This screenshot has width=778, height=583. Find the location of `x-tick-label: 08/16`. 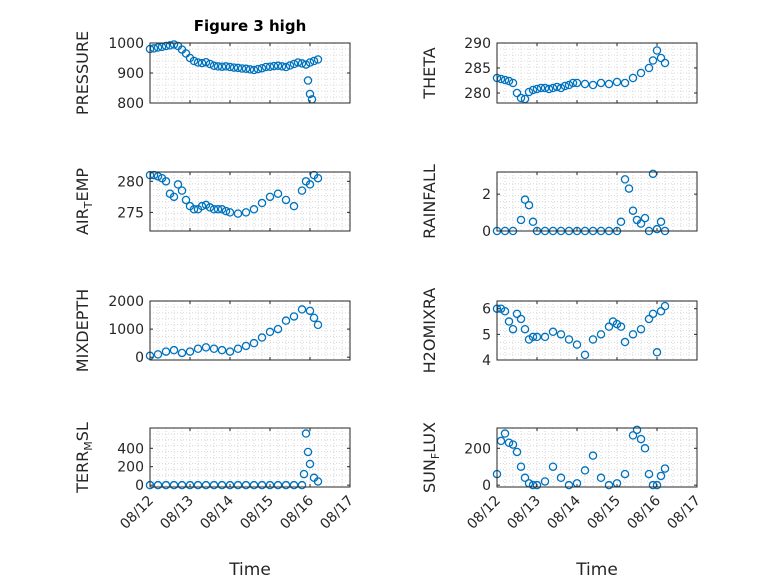

x-tick-label: 08/16 is located at coordinates (644, 513).